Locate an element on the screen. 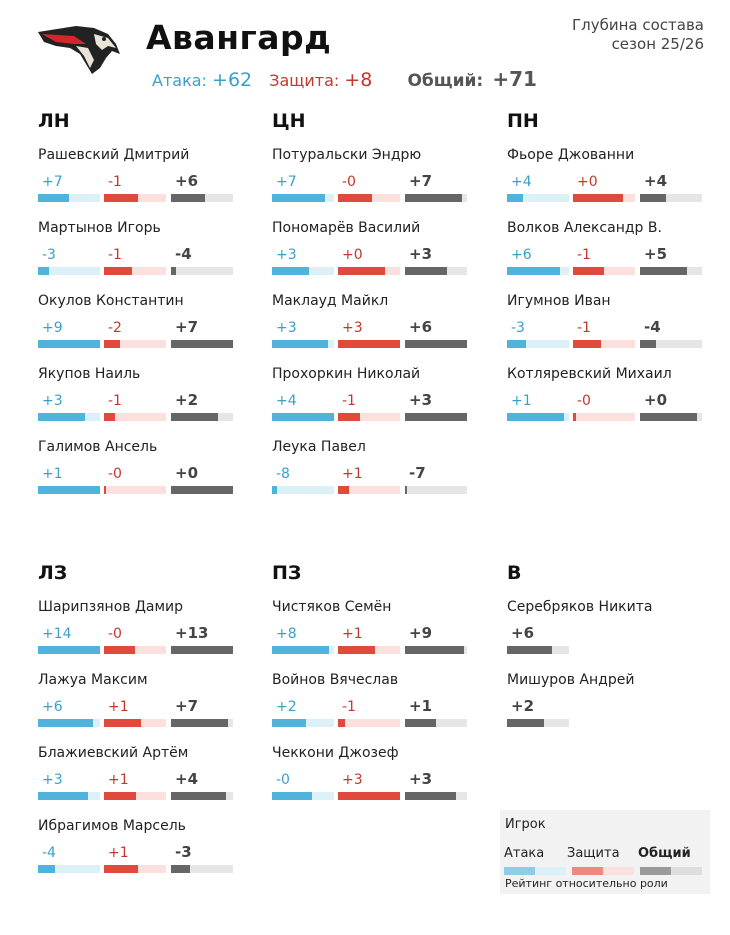 The image size is (730, 935). player-card: Маклауд Майкл +3 +3 +6 is located at coordinates (372, 323).